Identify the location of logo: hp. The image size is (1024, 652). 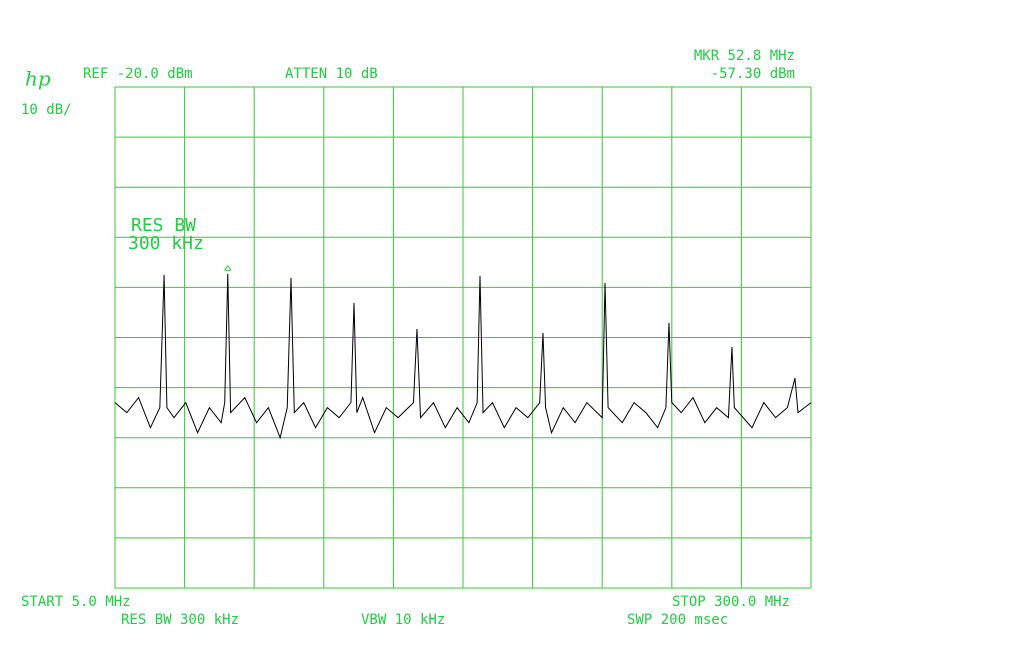
(38, 79).